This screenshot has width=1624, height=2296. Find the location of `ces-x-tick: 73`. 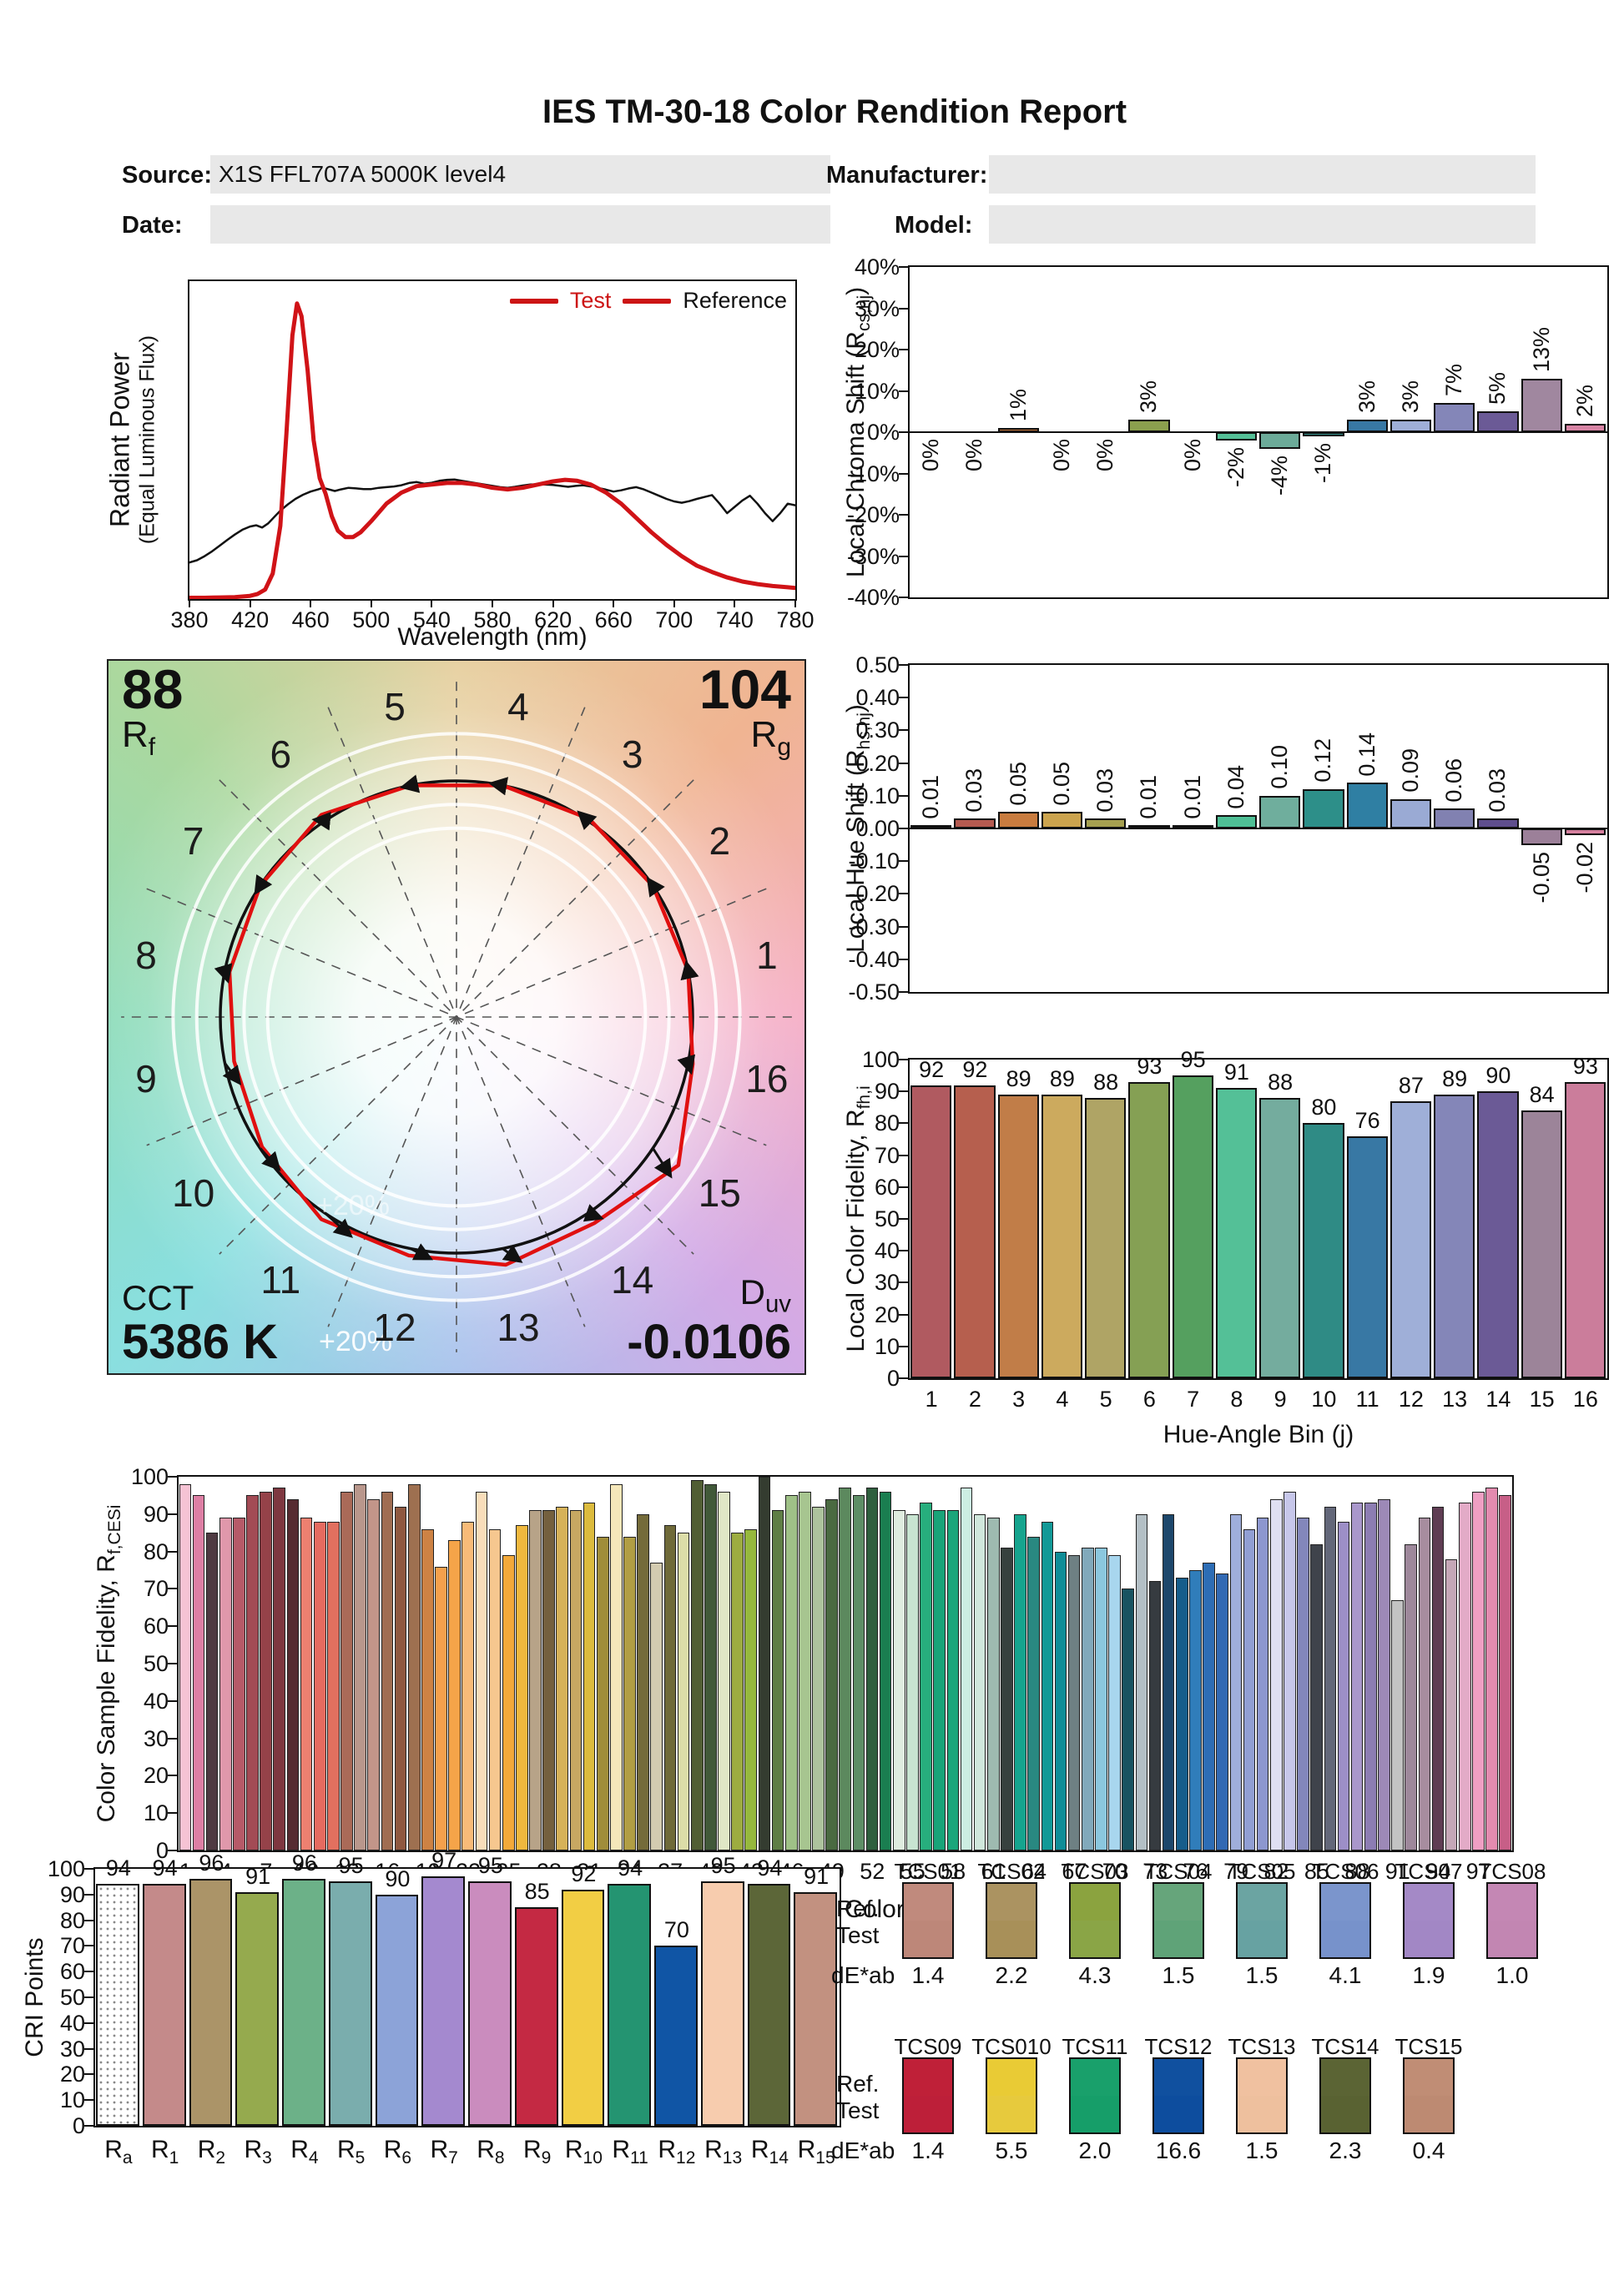

ces-x-tick: 73 is located at coordinates (1155, 1871).